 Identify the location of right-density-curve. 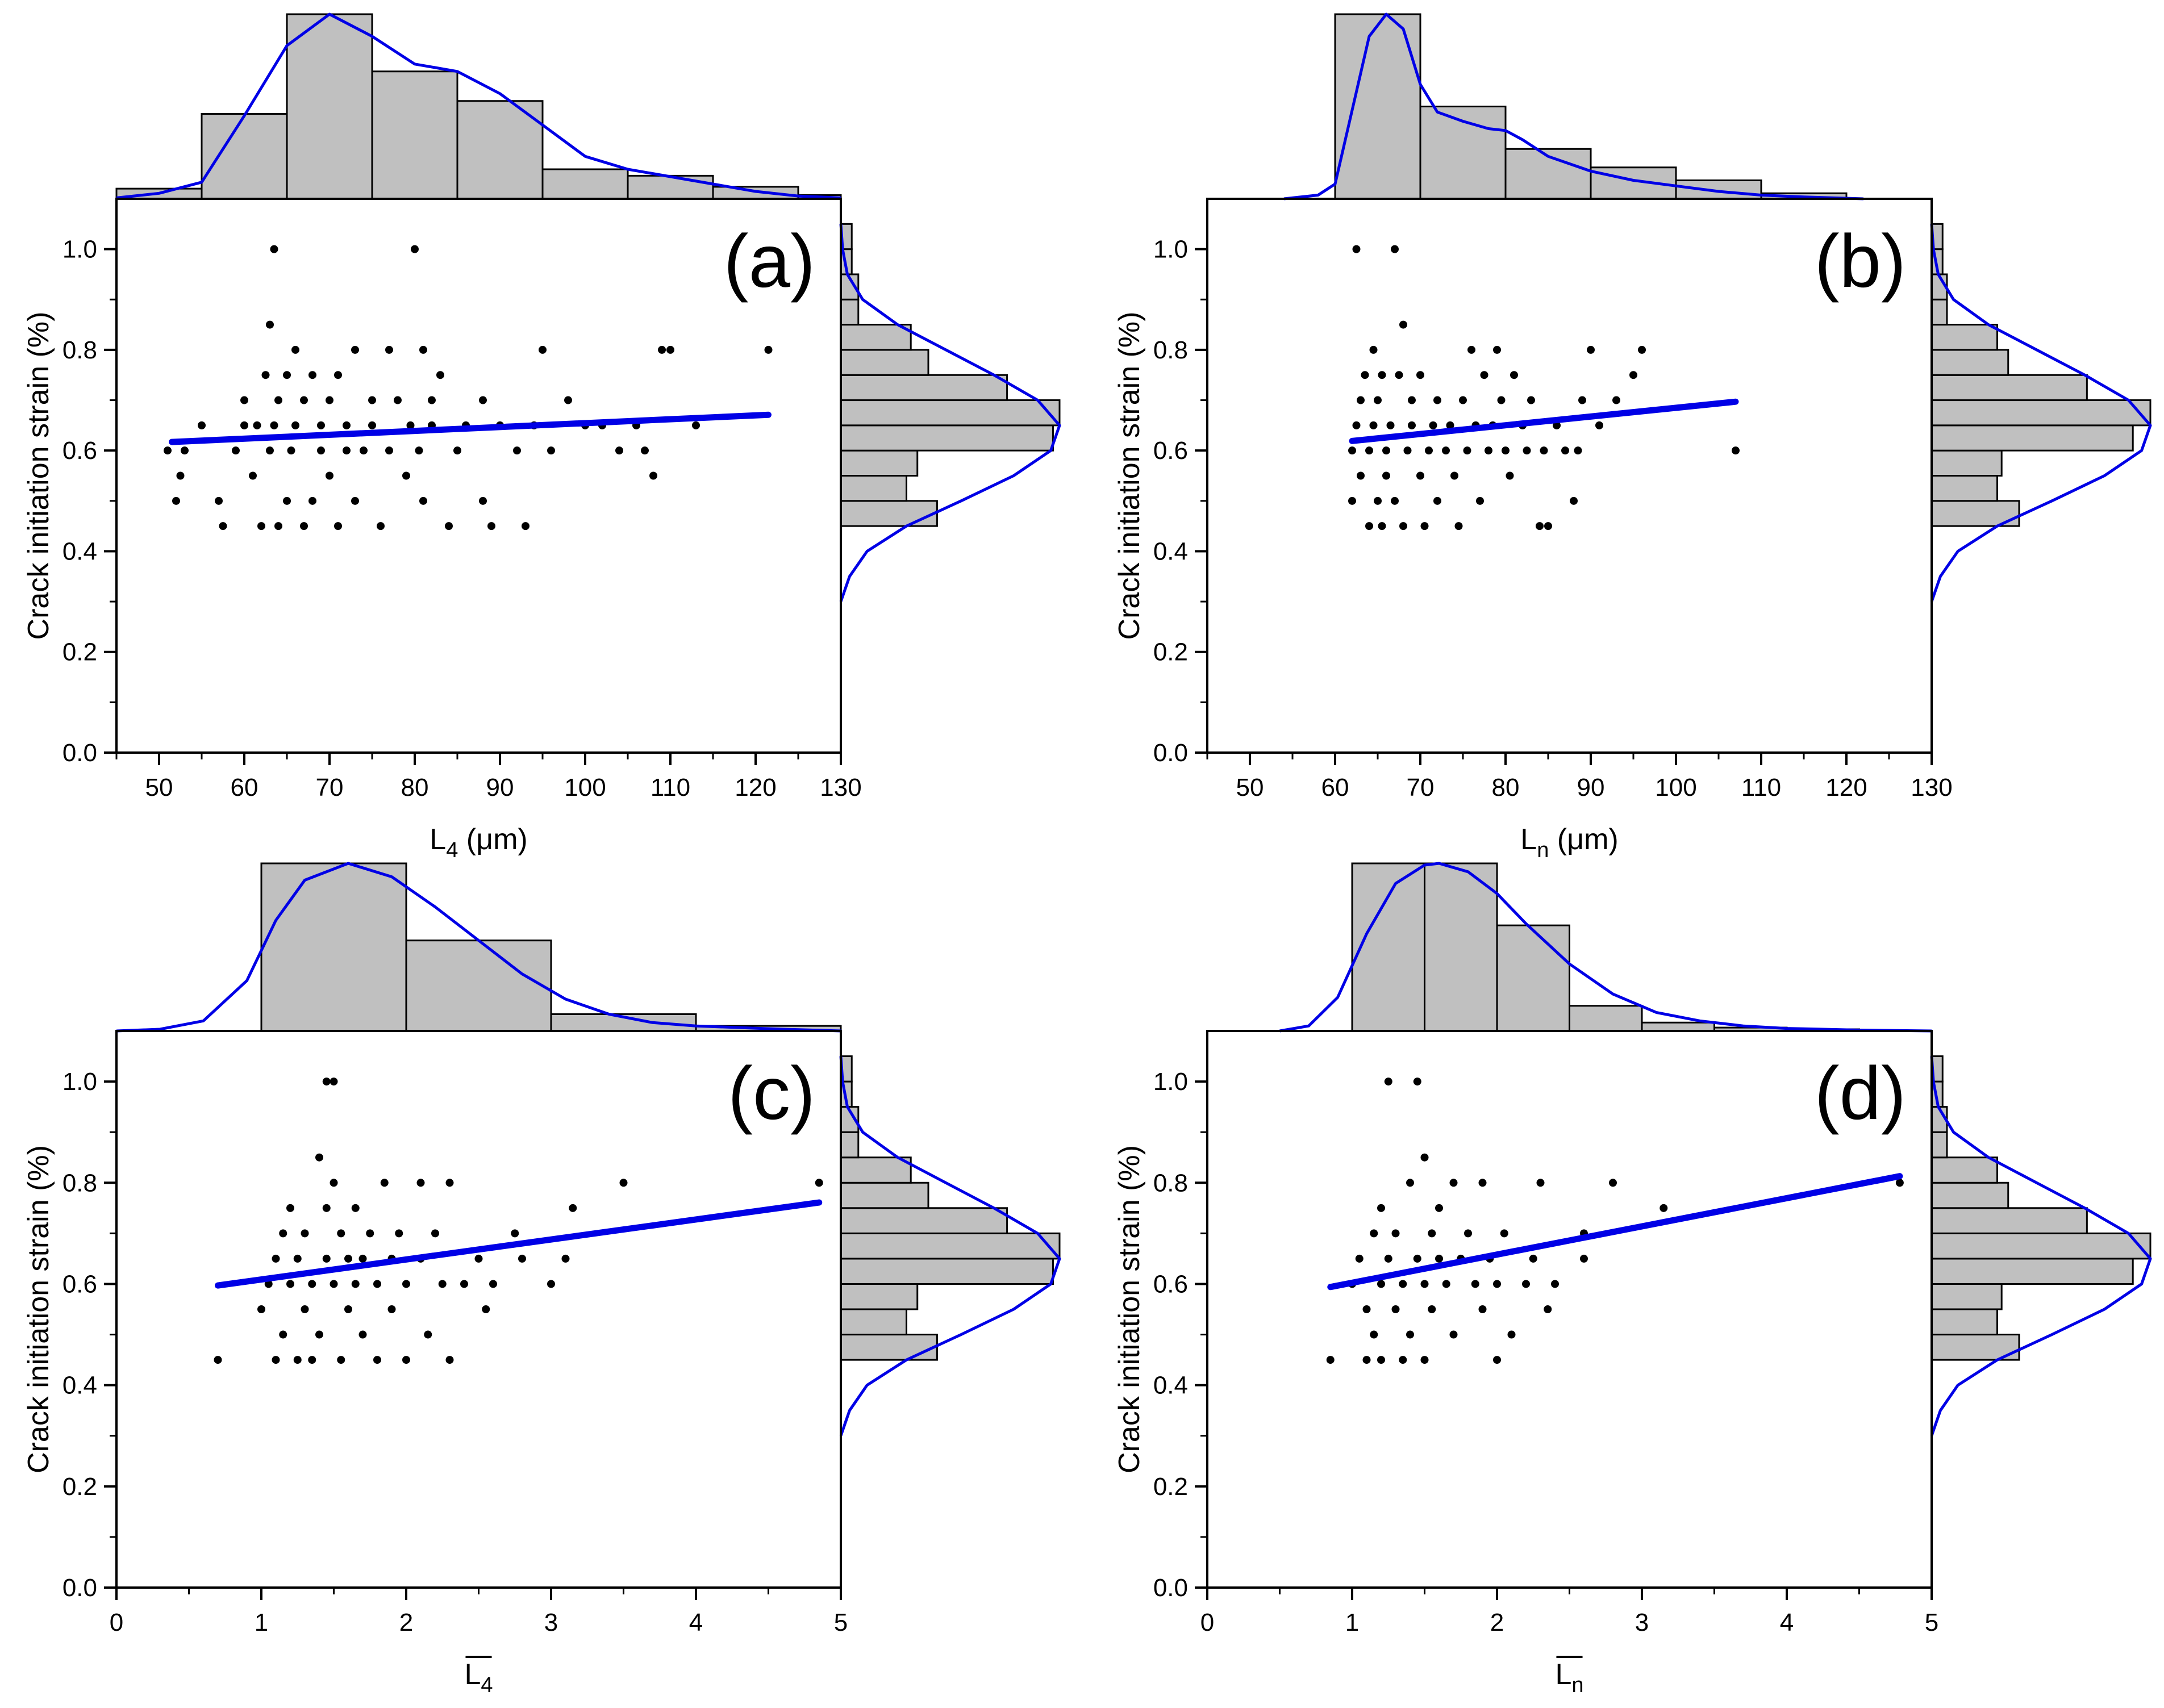
(2041, 413).